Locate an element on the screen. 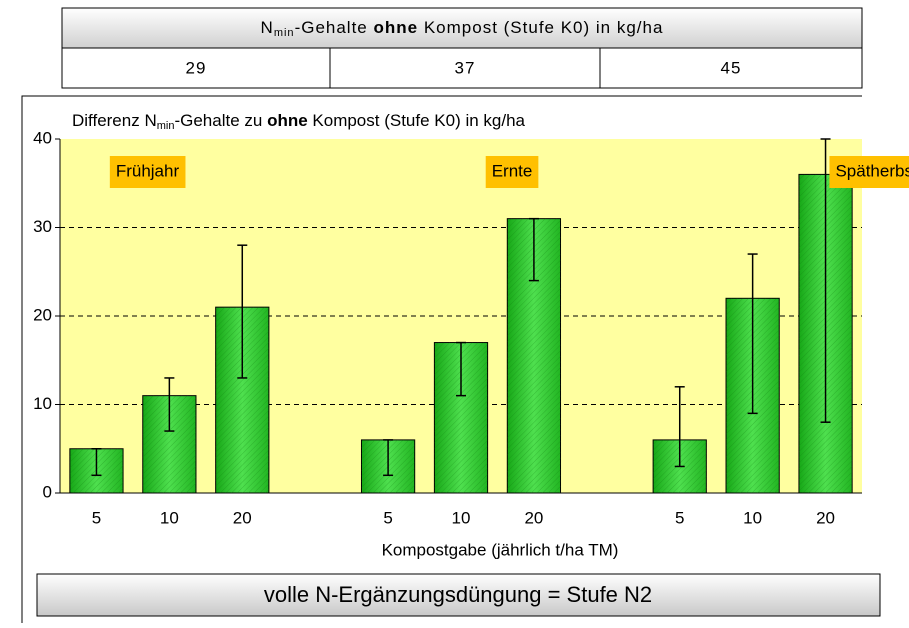  table-cell: 37 is located at coordinates (465, 67).